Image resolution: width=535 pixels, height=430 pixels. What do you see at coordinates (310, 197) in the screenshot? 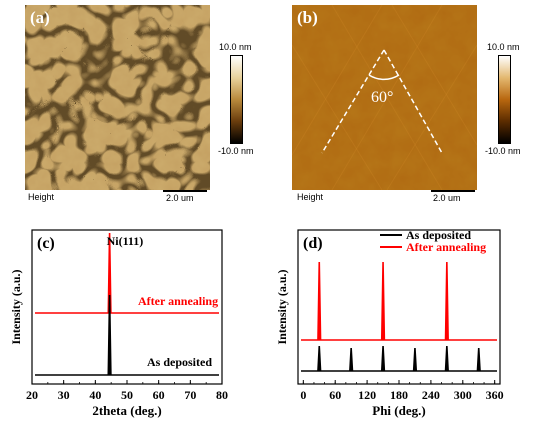
I see `footer-height-b: Height` at bounding box center [310, 197].